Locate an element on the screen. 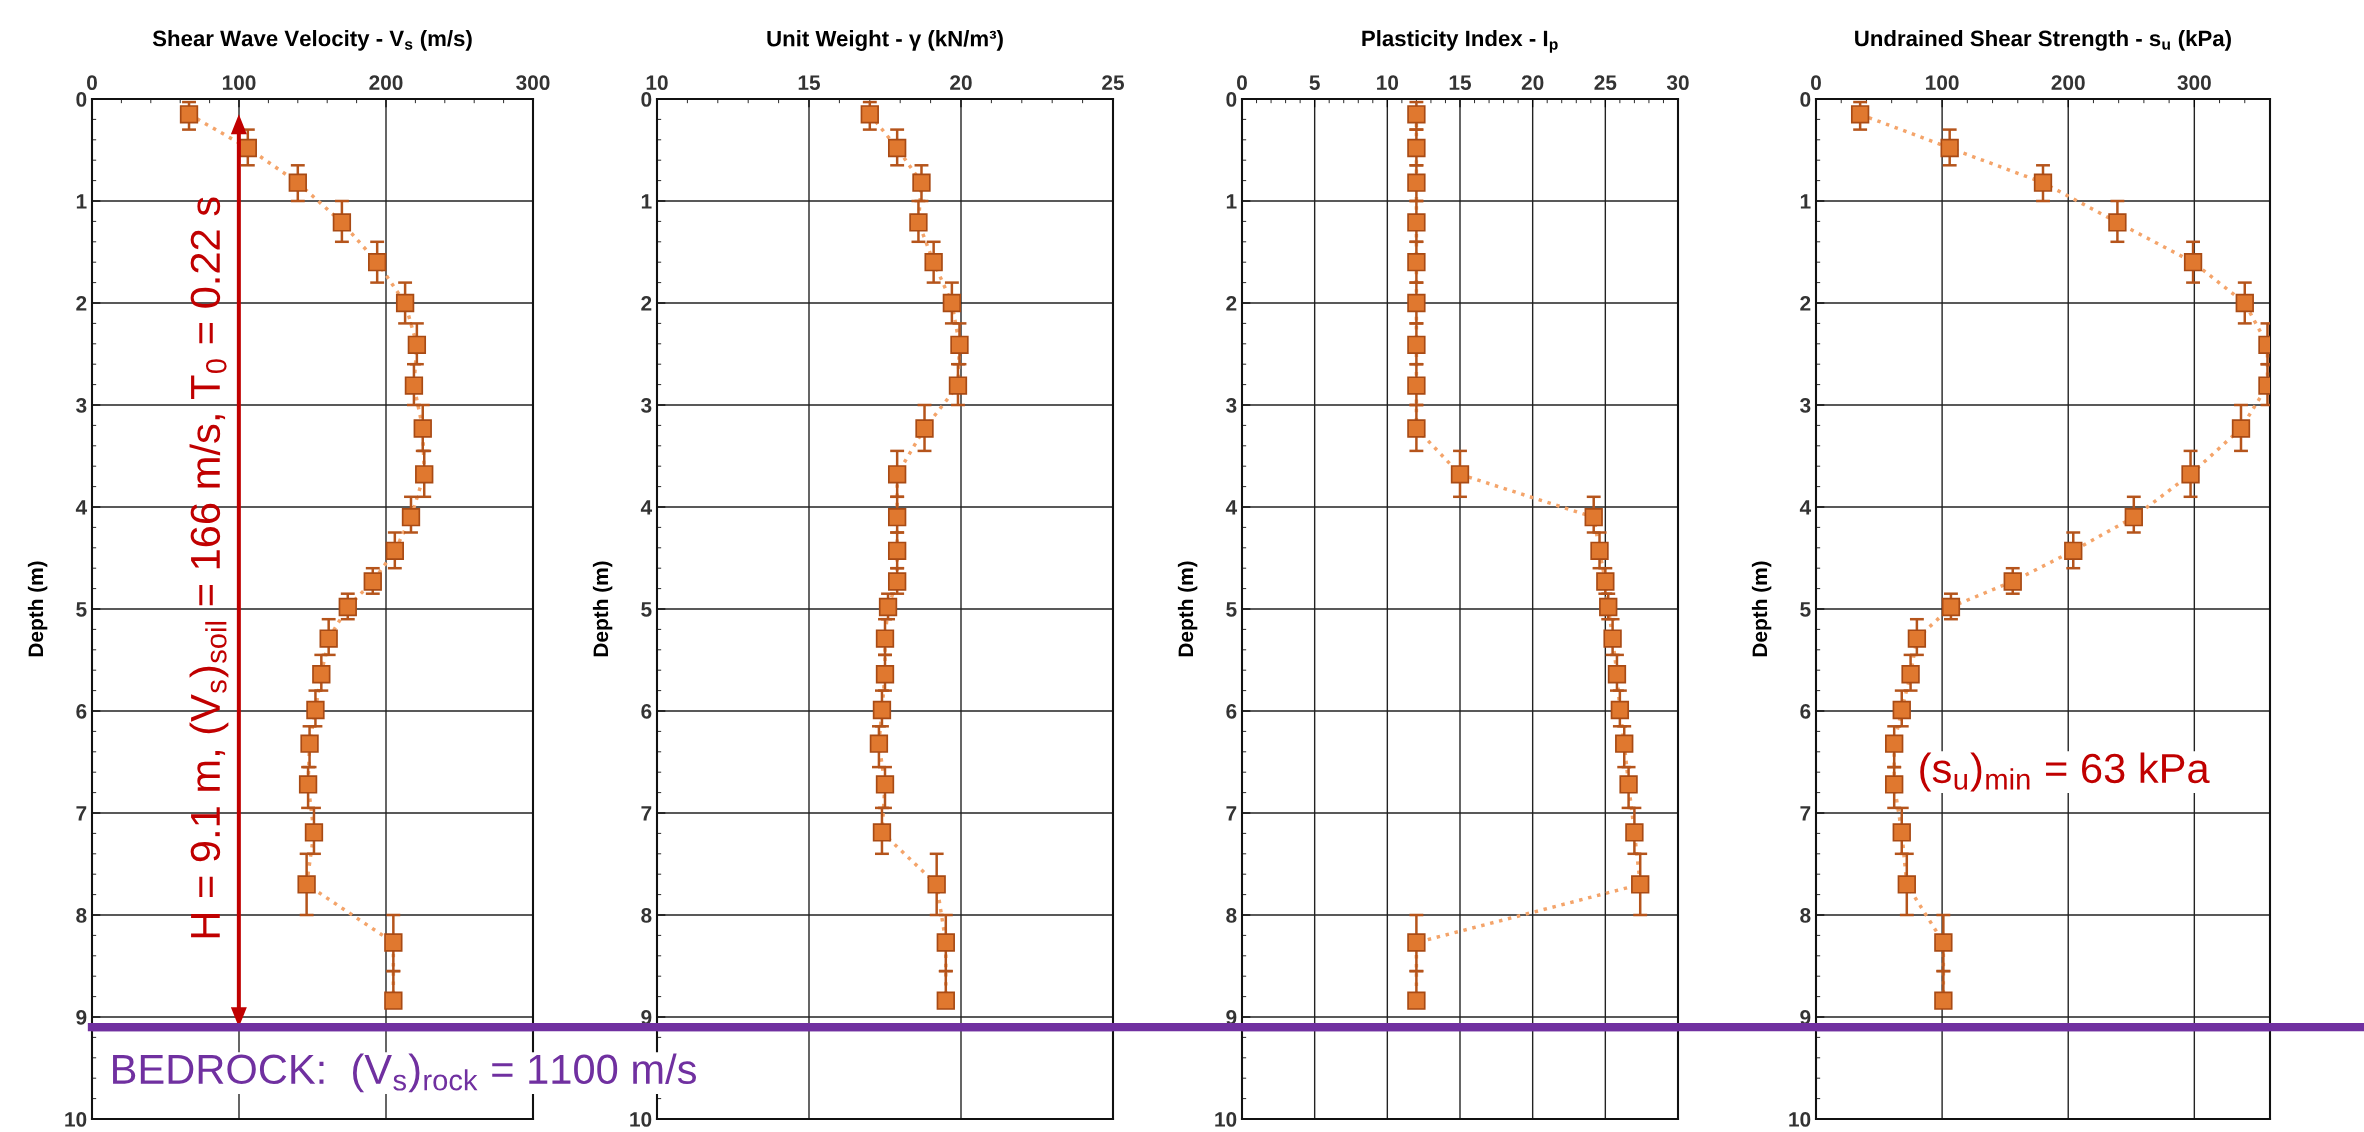 Image resolution: width=2364 pixels, height=1132 pixels. x-tick-label: 20 is located at coordinates (1532, 83).